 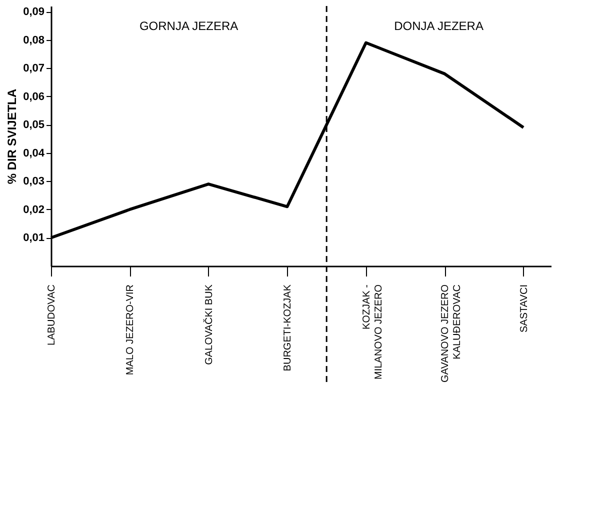 What do you see at coordinates (33, 12) in the screenshot?
I see `y-tick-label: 0,09` at bounding box center [33, 12].